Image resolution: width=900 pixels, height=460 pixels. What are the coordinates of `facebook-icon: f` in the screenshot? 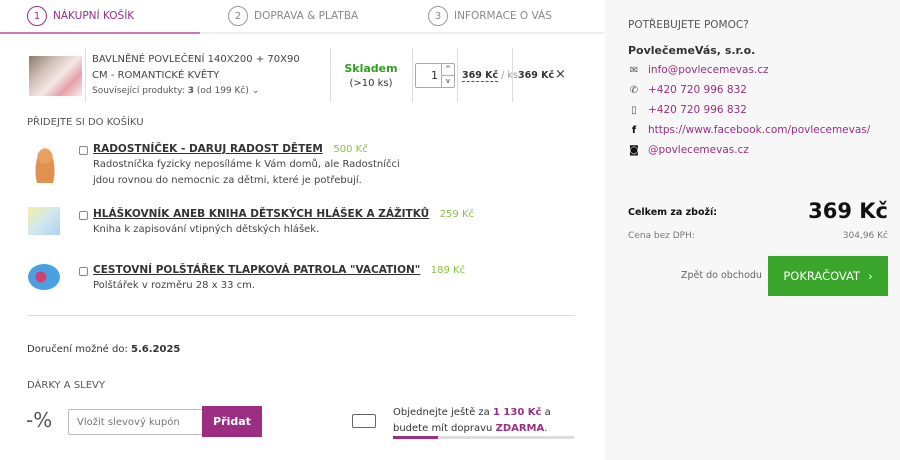 It's located at (634, 130).